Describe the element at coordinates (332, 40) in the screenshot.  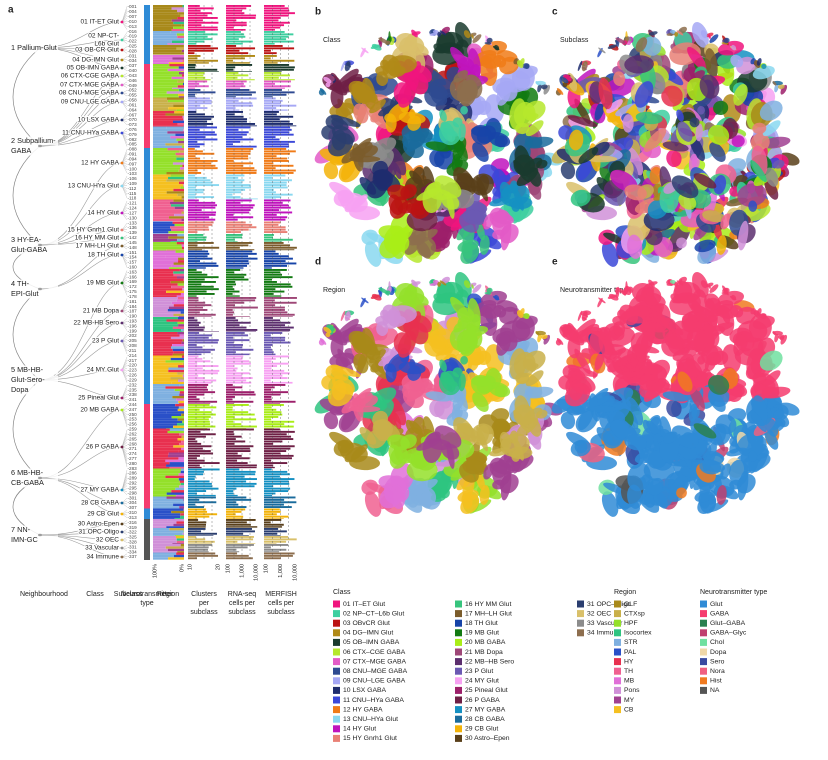
I see `panel-title: Class` at that location.